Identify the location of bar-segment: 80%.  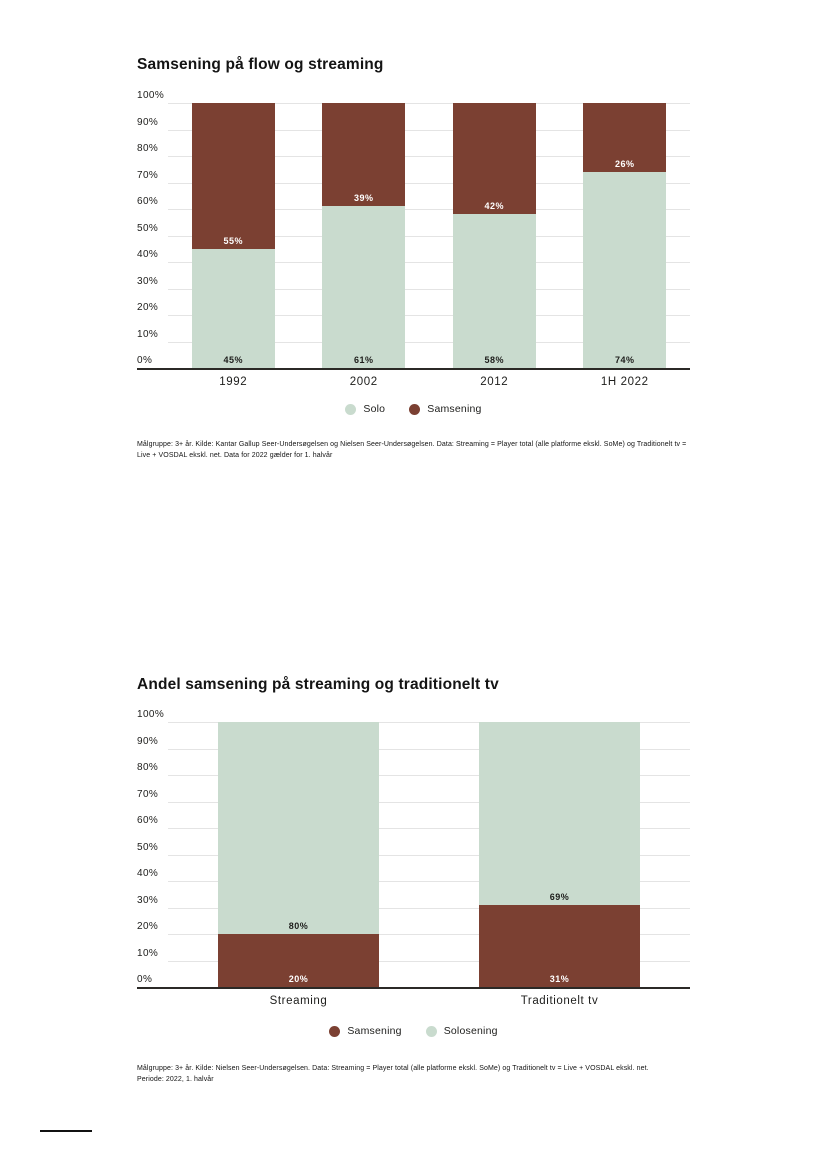
(298, 828).